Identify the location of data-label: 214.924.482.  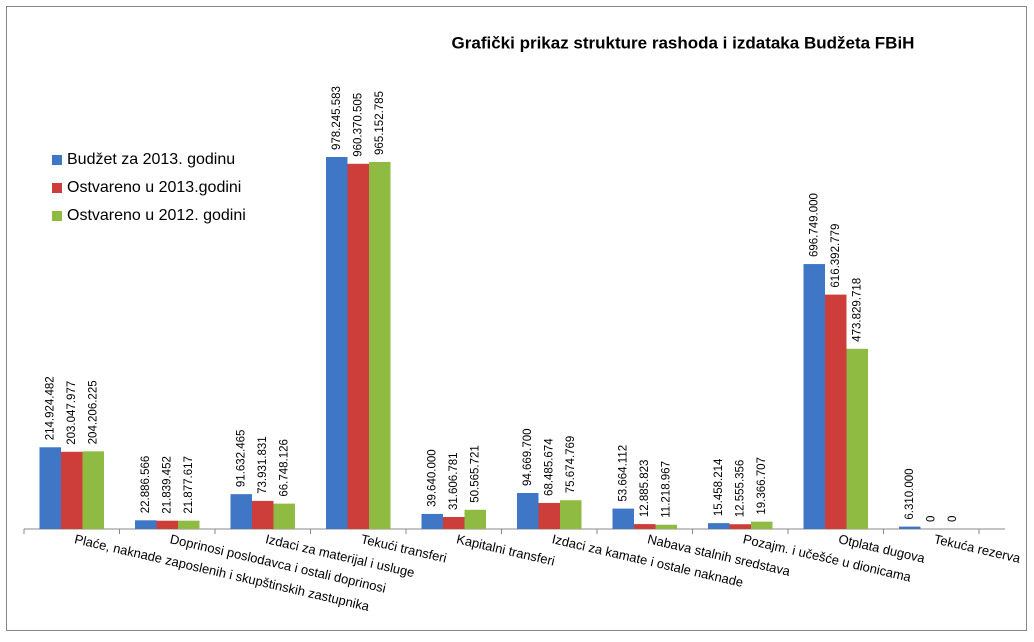
(50, 408).